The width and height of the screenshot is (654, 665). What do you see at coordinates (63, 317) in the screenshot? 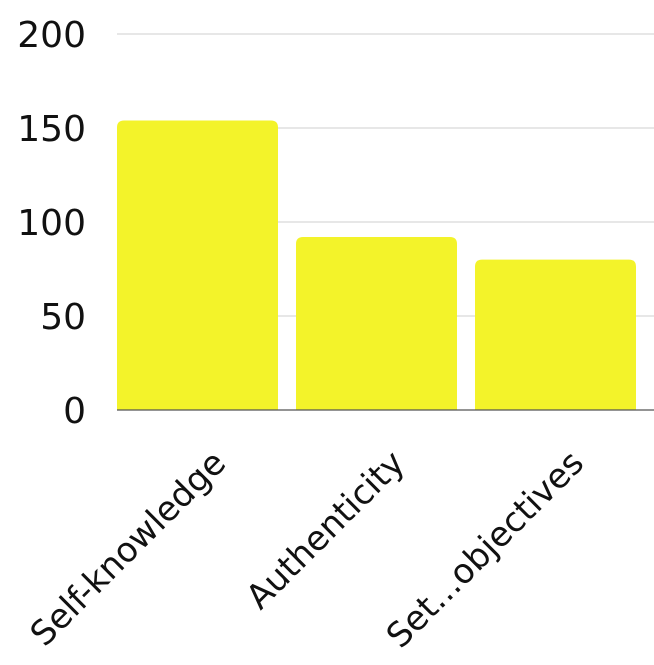
I see `y-tick-label: 50` at bounding box center [63, 317].